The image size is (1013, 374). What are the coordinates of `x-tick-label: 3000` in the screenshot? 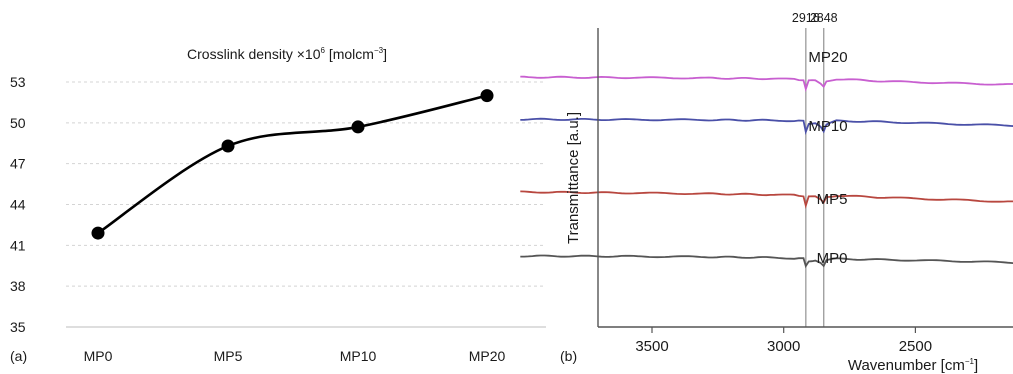 It's located at (783, 346).